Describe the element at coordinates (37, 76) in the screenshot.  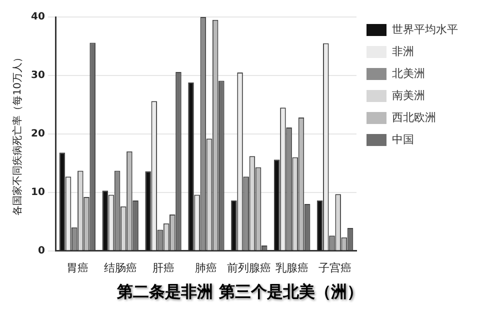
I see `y-tick-label: 30` at that location.